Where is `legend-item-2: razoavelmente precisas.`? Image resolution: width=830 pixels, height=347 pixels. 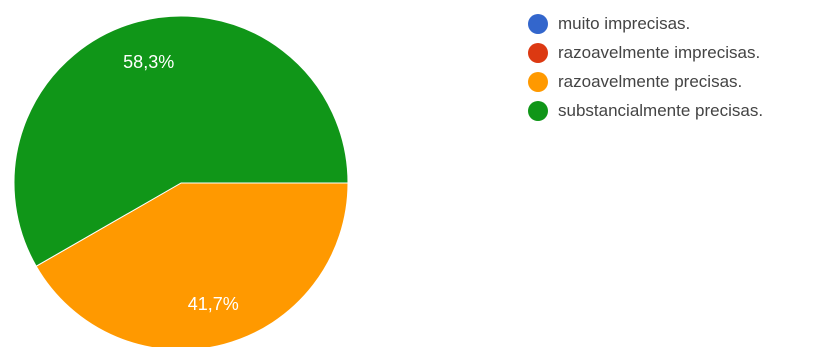 legend-item-2: razoavelmente precisas. is located at coordinates (645, 81).